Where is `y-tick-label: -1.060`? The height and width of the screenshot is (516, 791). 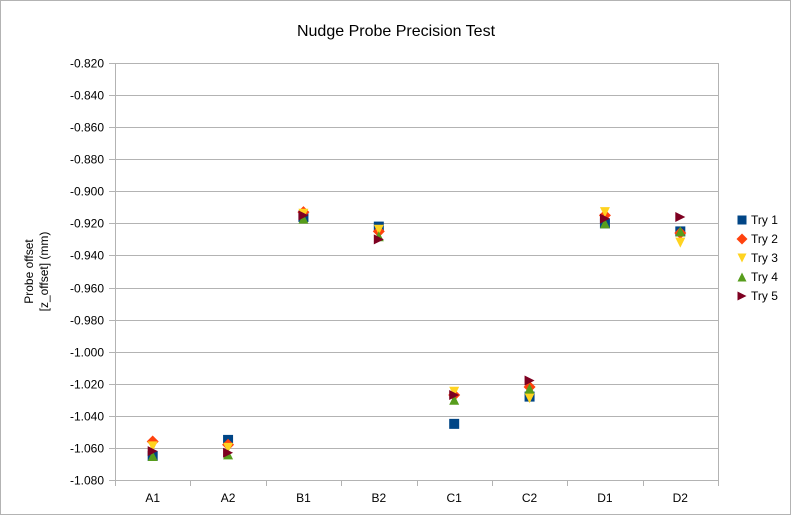 y-tick-label: -1.060 is located at coordinates (87, 449).